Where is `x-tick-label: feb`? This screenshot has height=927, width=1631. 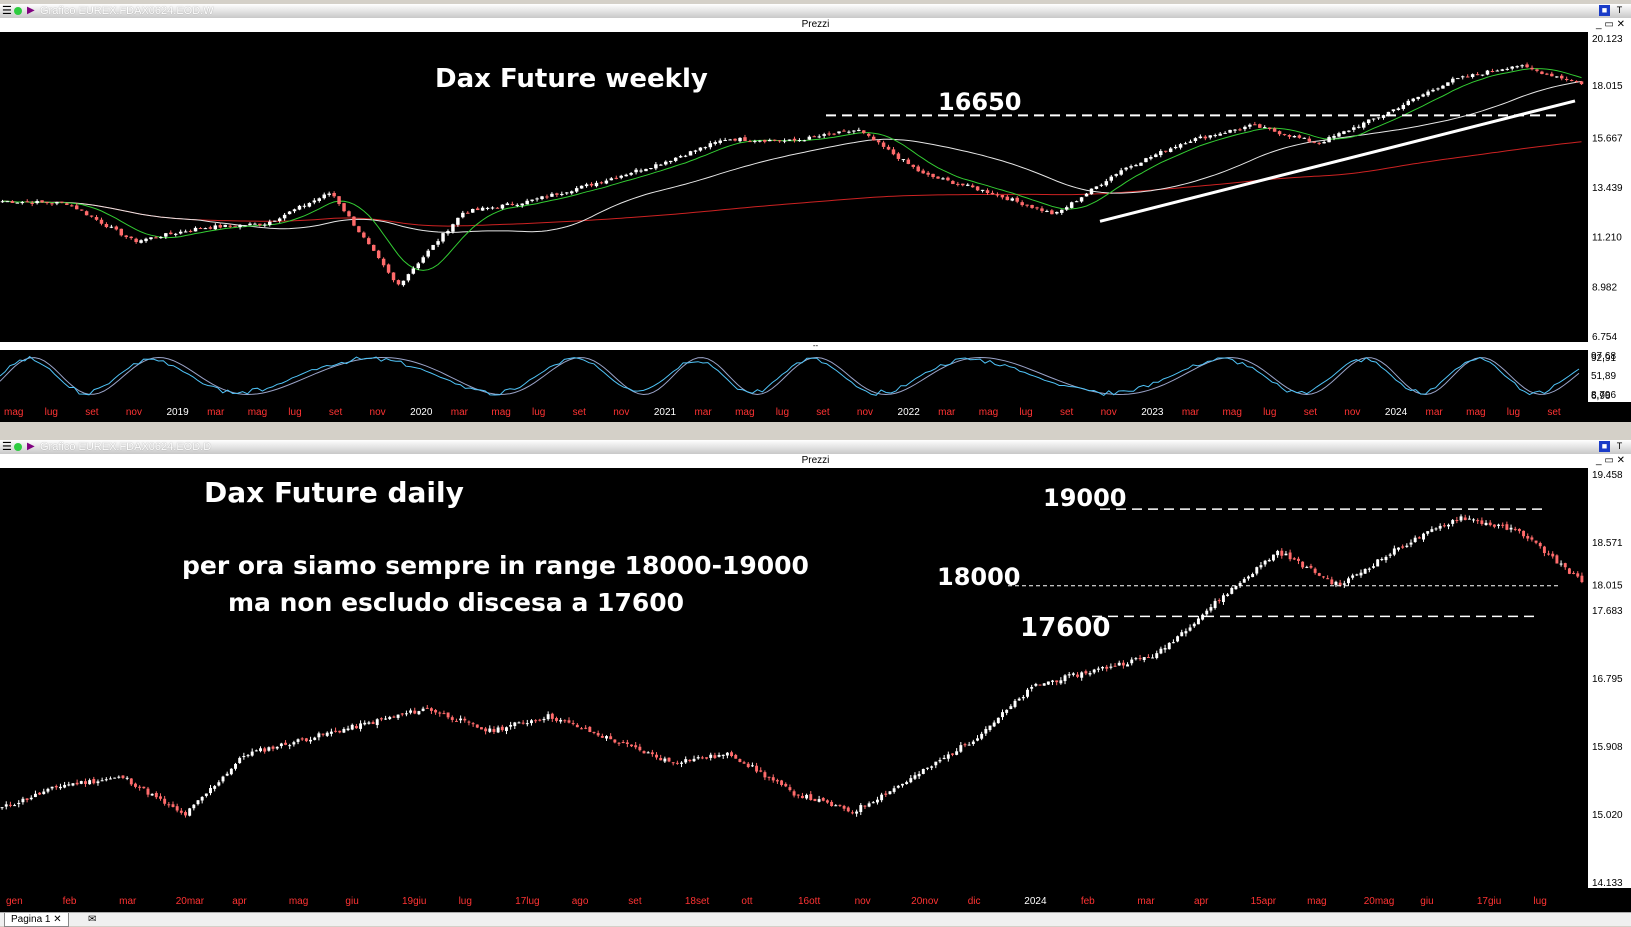
x-tick-label: feb is located at coordinates (1088, 901).